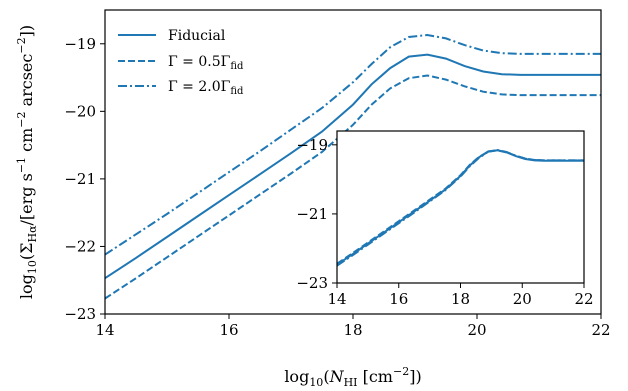 This screenshot has width=628, height=391. I want to click on inset-y-ticks: −23 −21 −19, so click(316, 214).